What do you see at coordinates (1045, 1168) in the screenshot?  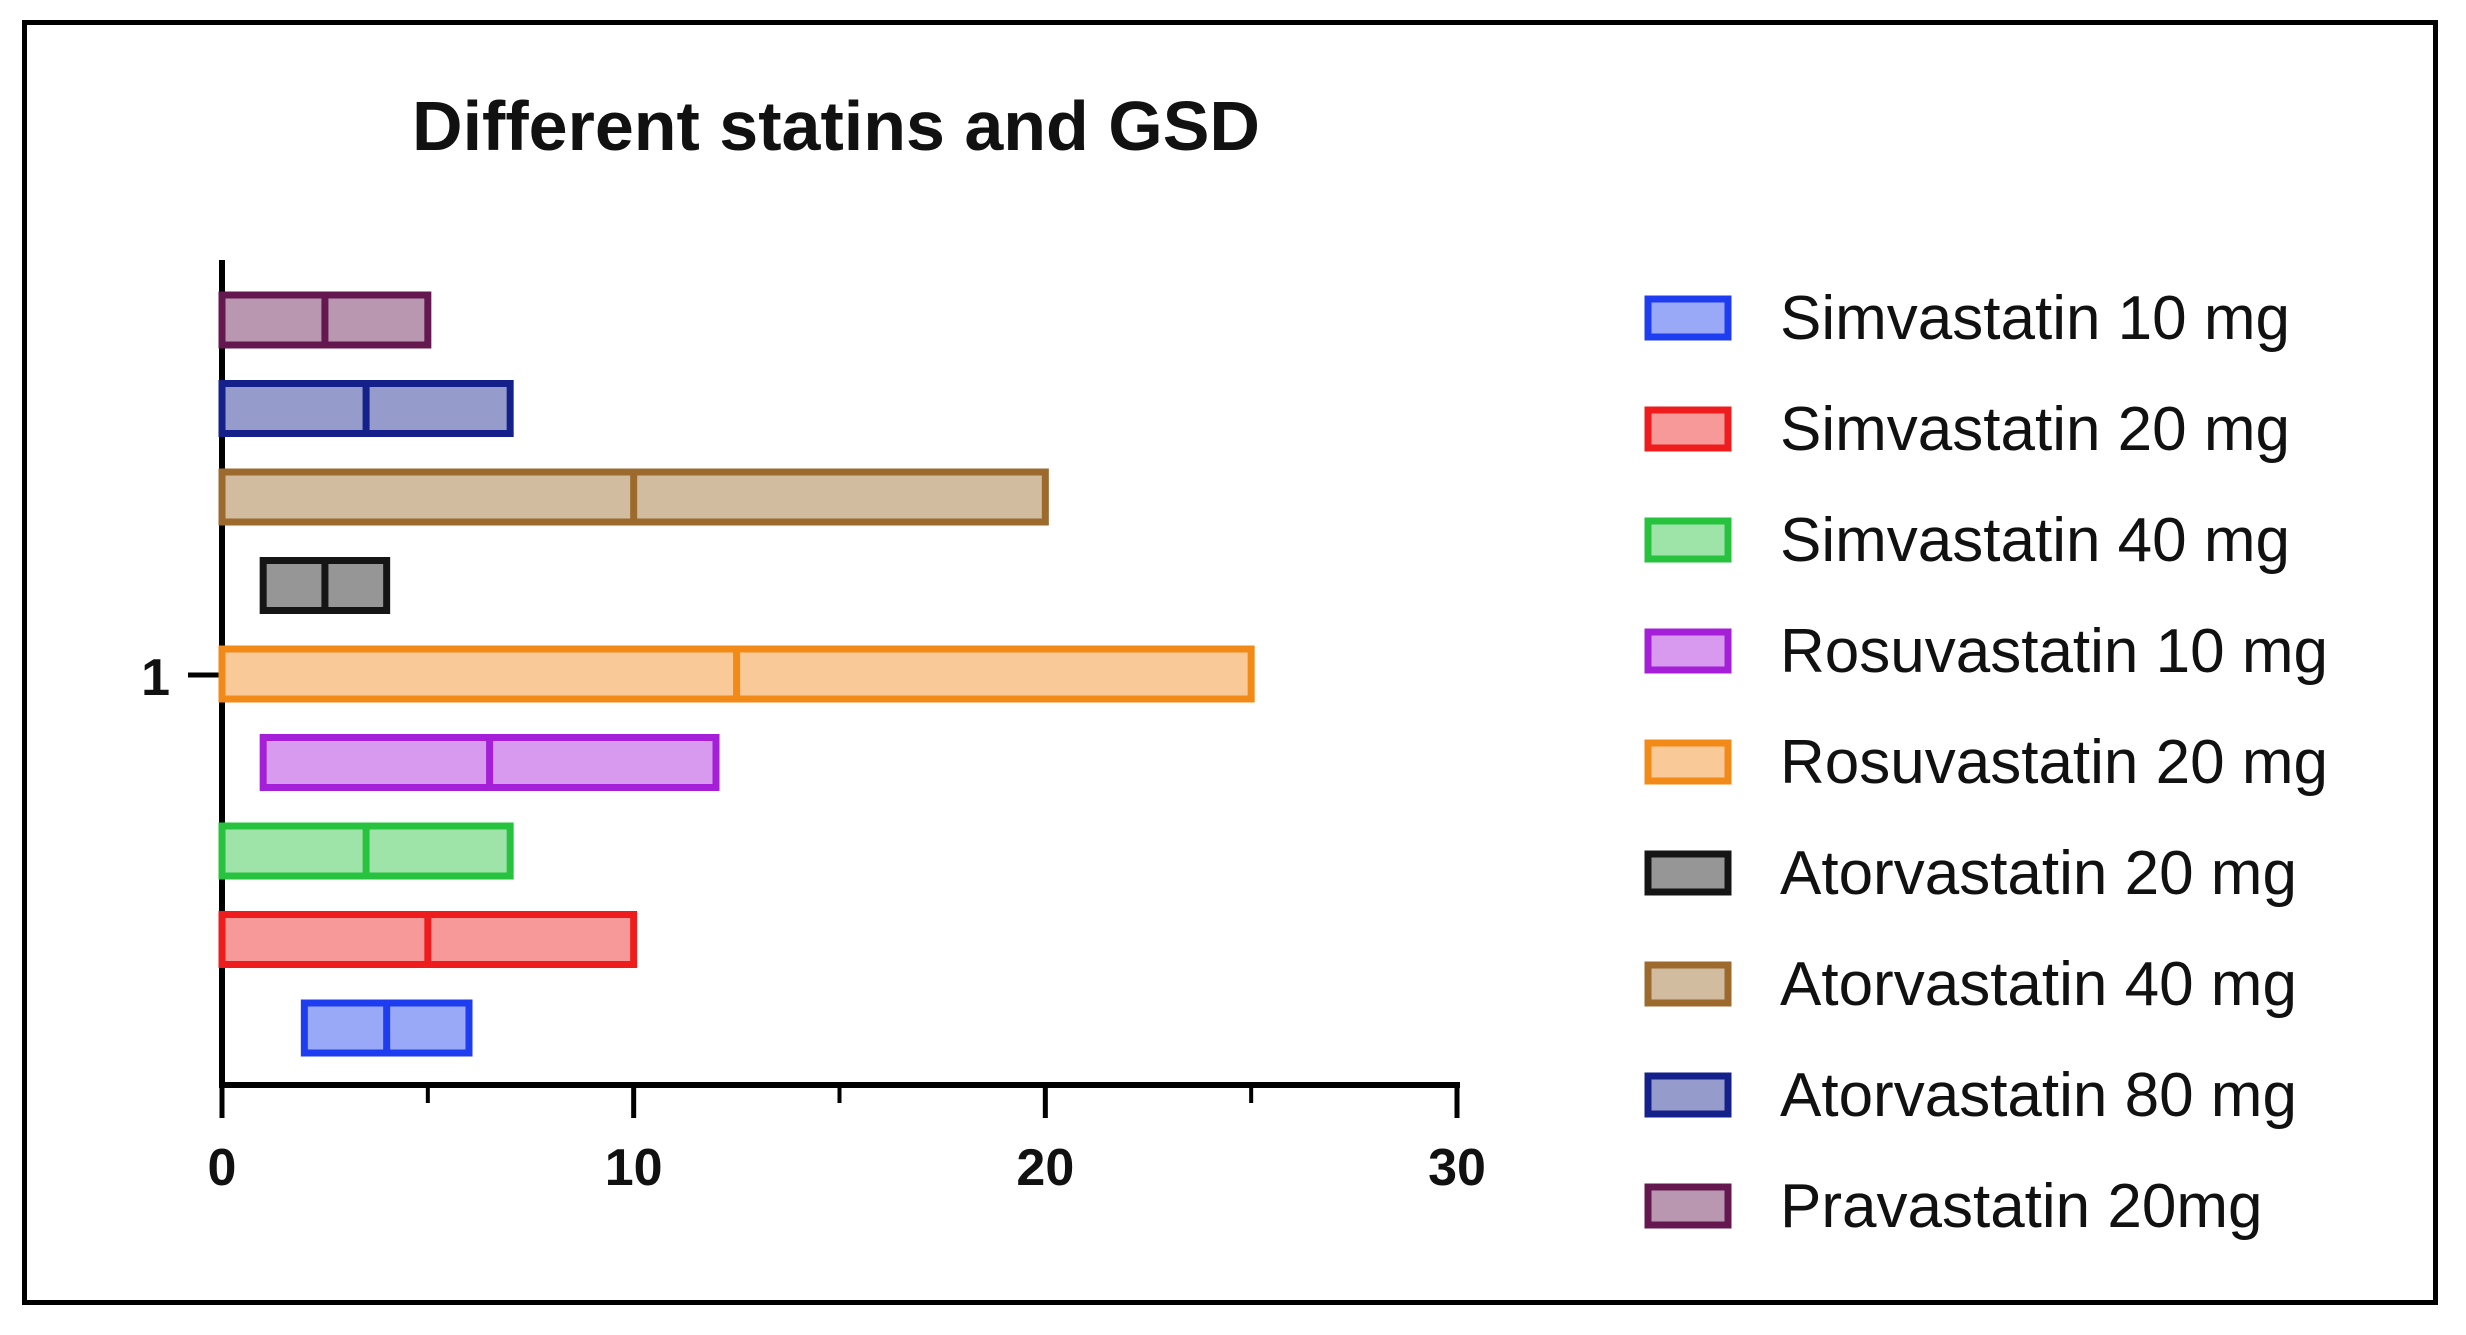 I see `x-tick-label: 20` at bounding box center [1045, 1168].